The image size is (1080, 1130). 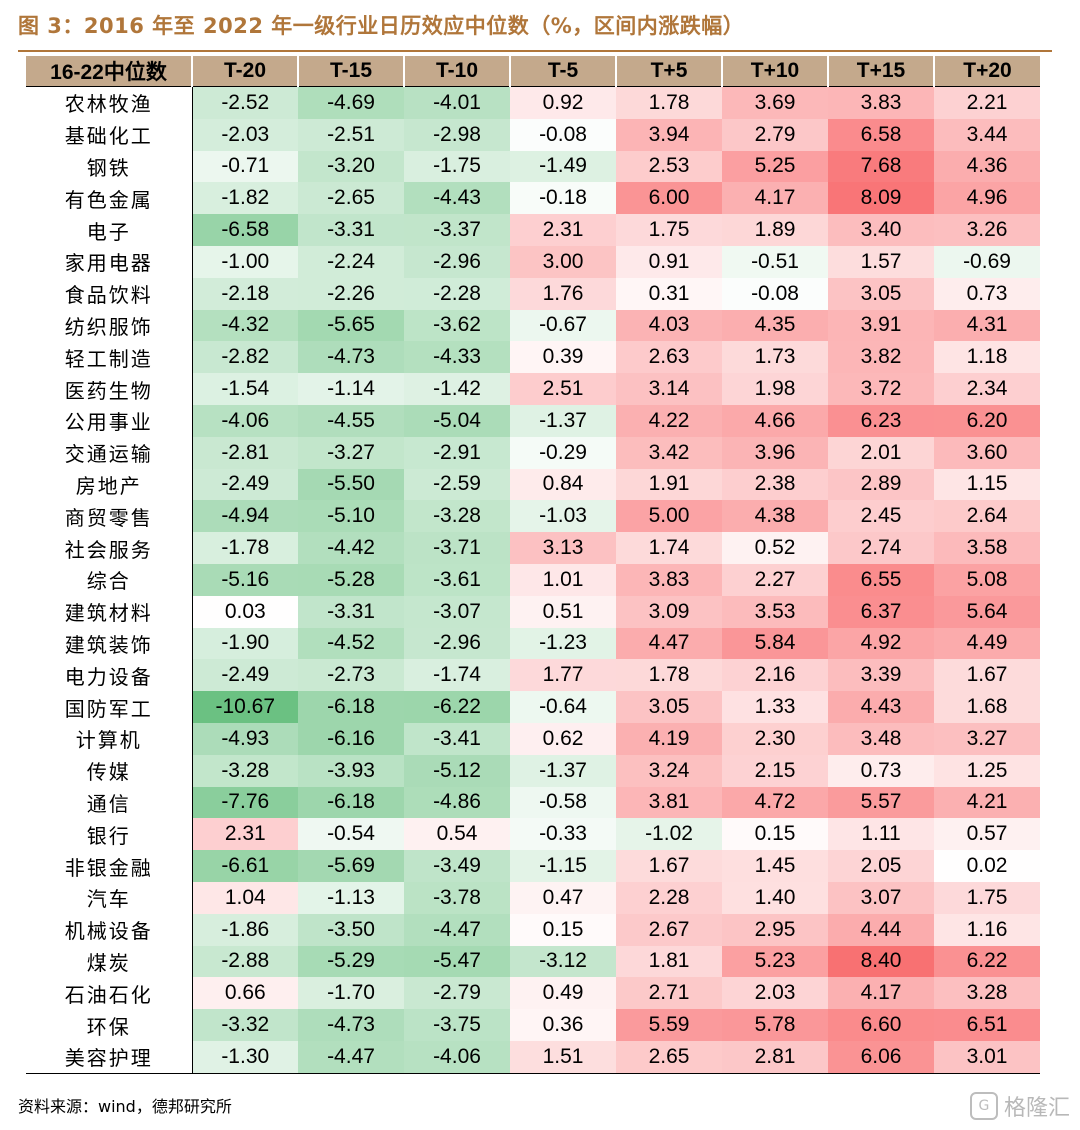 What do you see at coordinates (775, 802) in the screenshot?
I see `value-cell: 4.72` at bounding box center [775, 802].